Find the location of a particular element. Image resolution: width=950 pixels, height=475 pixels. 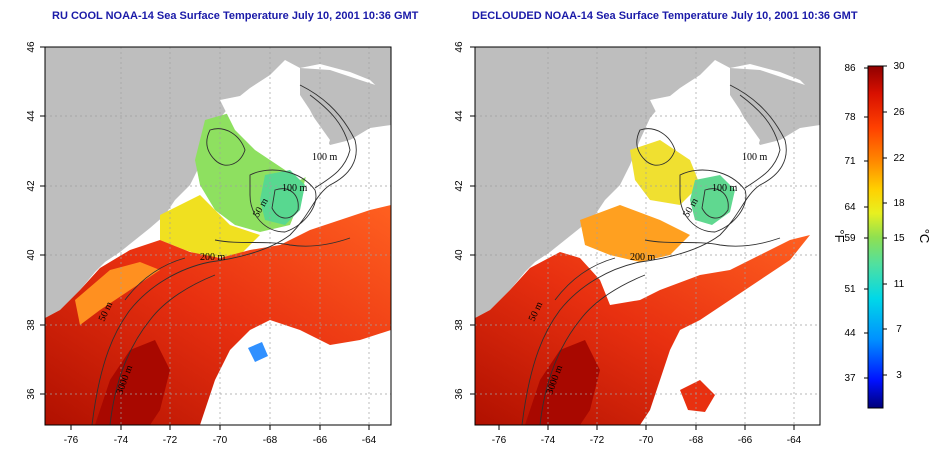

left-lon-tick-label: -76 is located at coordinates (71, 440).